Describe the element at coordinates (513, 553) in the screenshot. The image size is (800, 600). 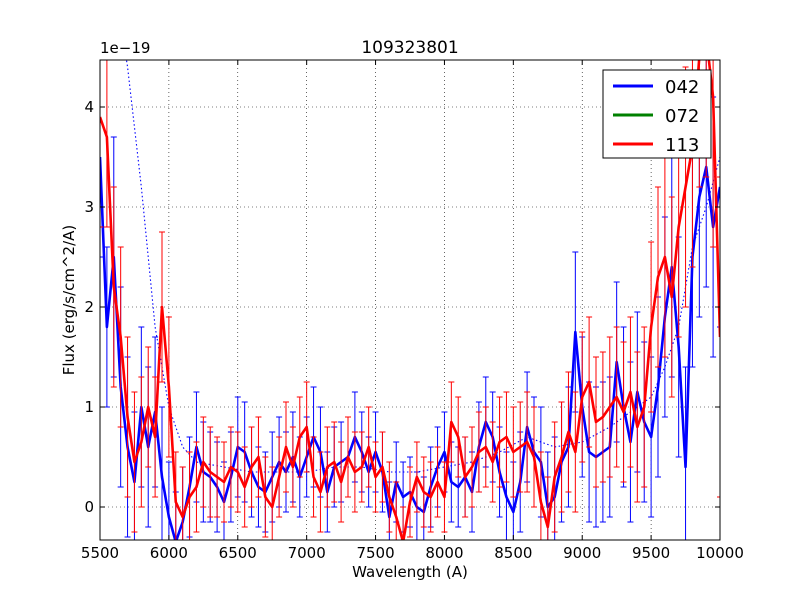
I see `x-tick-label: 8500` at that location.